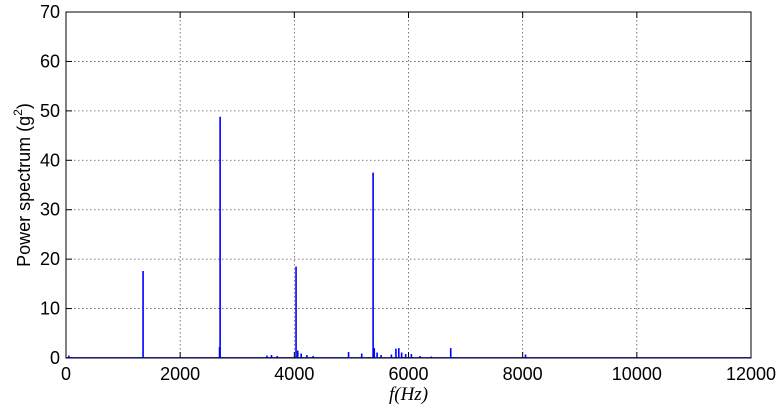 This screenshot has width=780, height=408. What do you see at coordinates (50, 185) in the screenshot?
I see `y-tick-labels: 0 10 20 30 40 50 60 70` at bounding box center [50, 185].